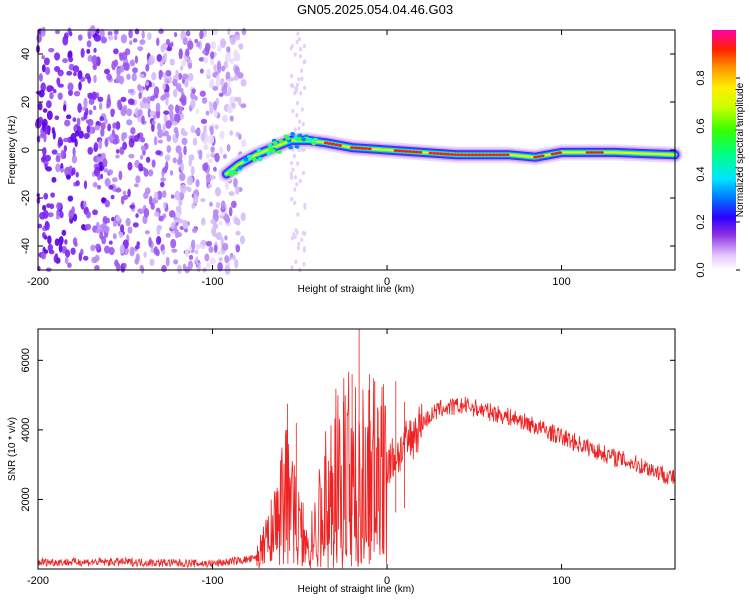 The width and height of the screenshot is (750, 600). I want to click on x-tick-label: 100, so click(561, 581).